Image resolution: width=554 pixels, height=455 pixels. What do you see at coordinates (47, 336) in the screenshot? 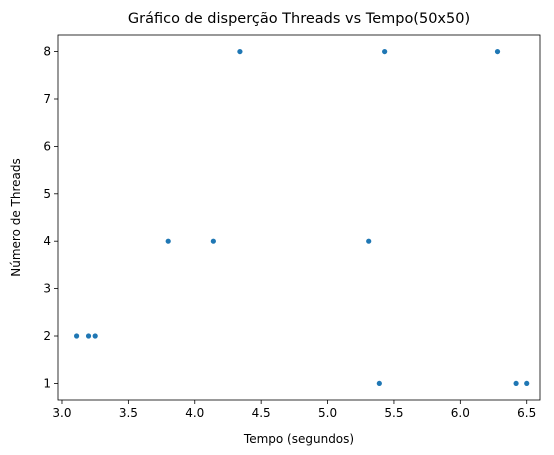
I see `y-tick-label: 2` at bounding box center [47, 336].